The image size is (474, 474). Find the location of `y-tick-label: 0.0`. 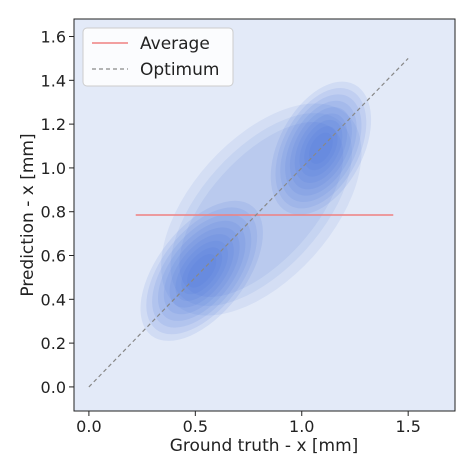

y-tick-label: 0.0 is located at coordinates (53, 387).